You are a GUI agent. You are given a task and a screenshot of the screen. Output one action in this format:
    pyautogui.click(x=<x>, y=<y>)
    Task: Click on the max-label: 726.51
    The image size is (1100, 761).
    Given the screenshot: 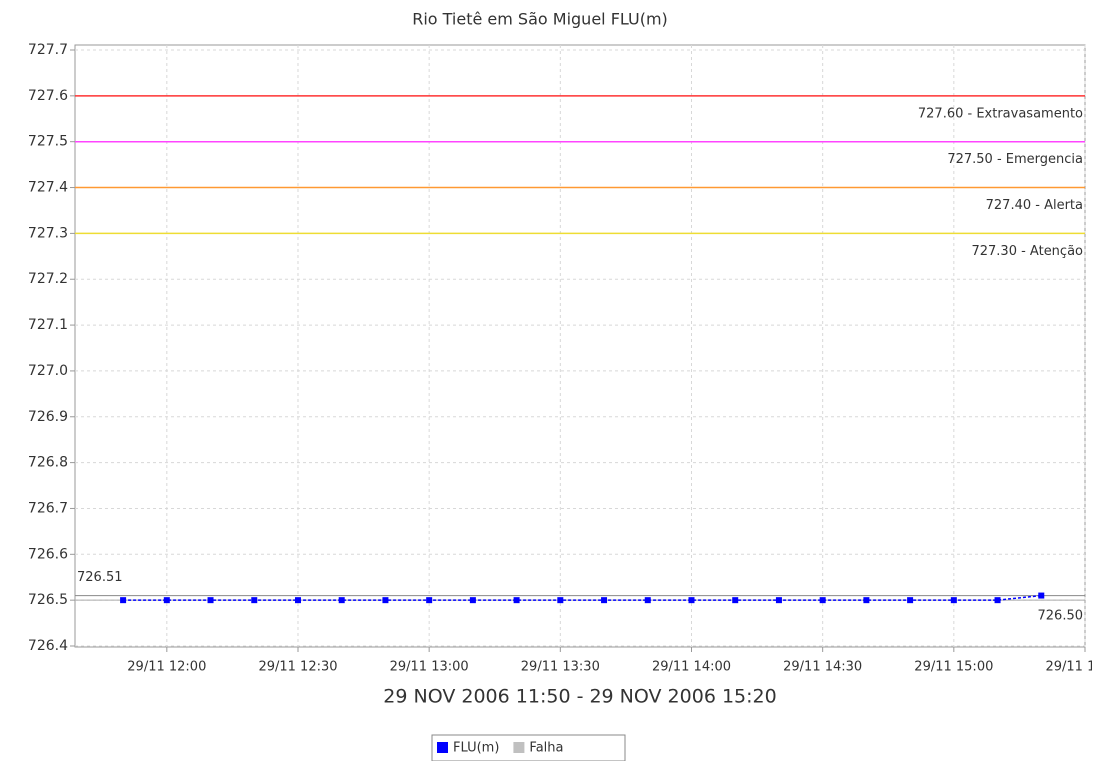 What is the action you would take?
    pyautogui.click(x=100, y=577)
    